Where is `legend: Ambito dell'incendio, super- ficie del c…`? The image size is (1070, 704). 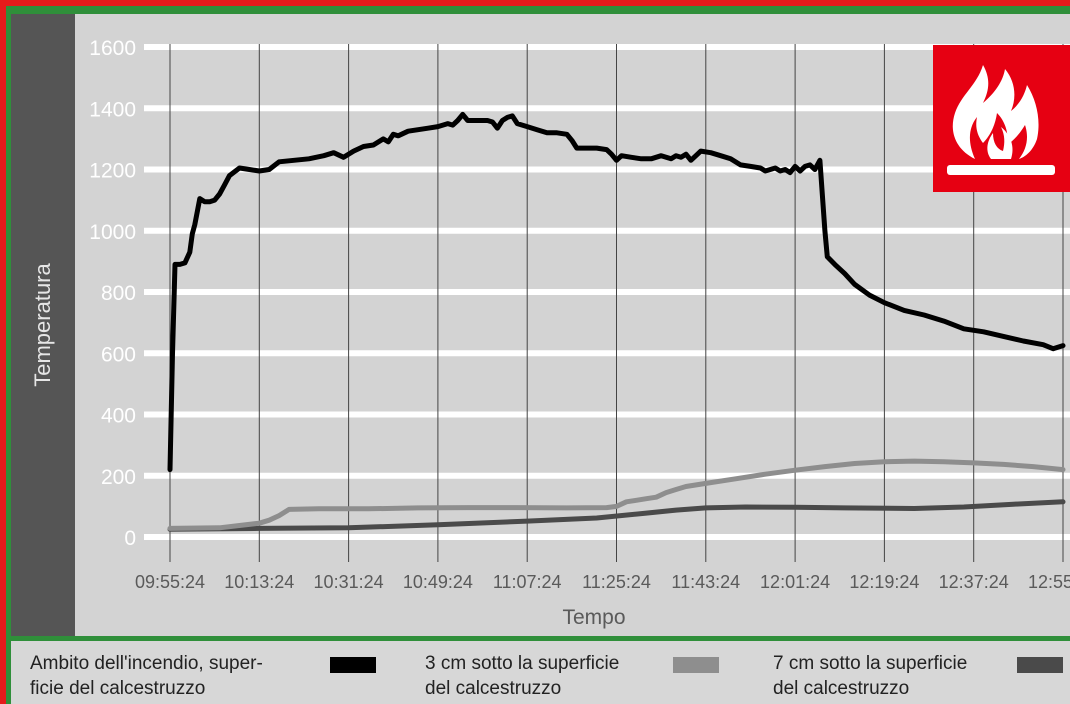
legend: Ambito dell'incendio, super- ficie del c… is located at coordinates (540, 672).